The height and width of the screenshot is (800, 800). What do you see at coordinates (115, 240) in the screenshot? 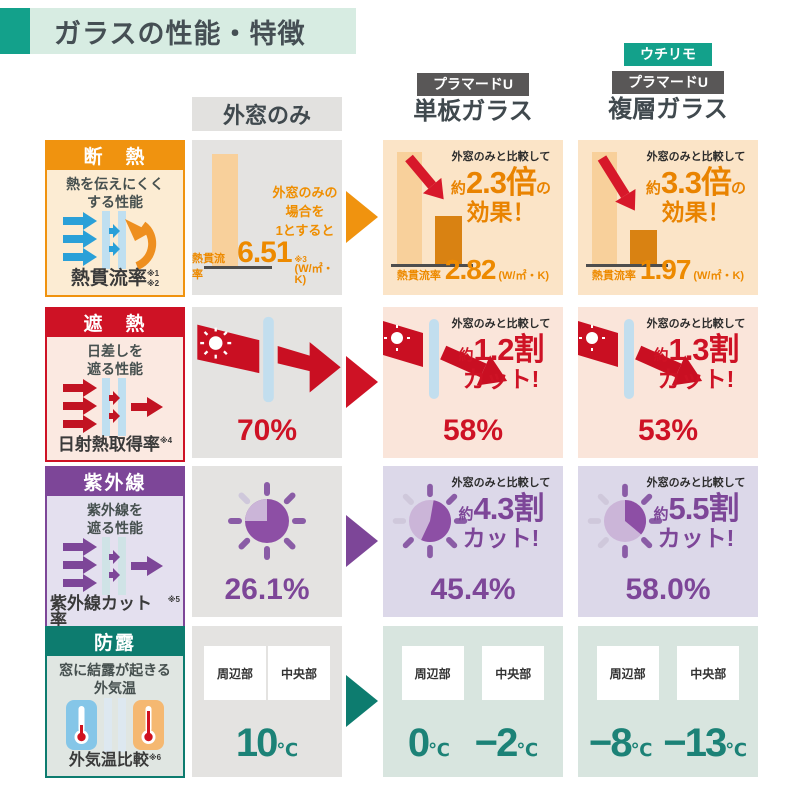
I see `insulation-icon` at bounding box center [115, 240].